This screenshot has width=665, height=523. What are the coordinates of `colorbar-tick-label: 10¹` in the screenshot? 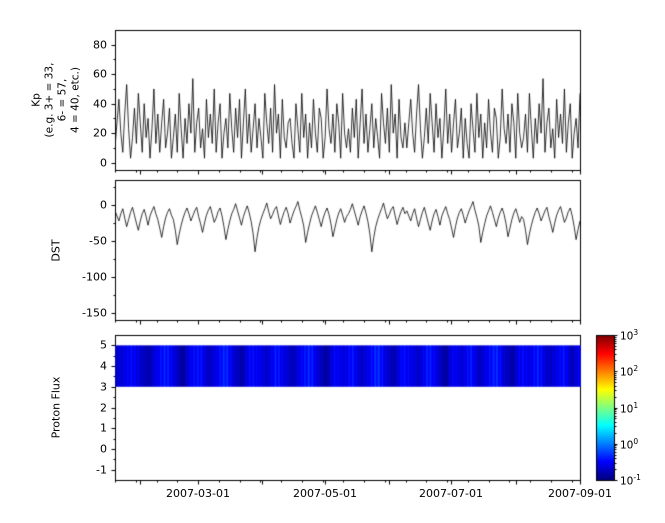 It's located at (629, 408).